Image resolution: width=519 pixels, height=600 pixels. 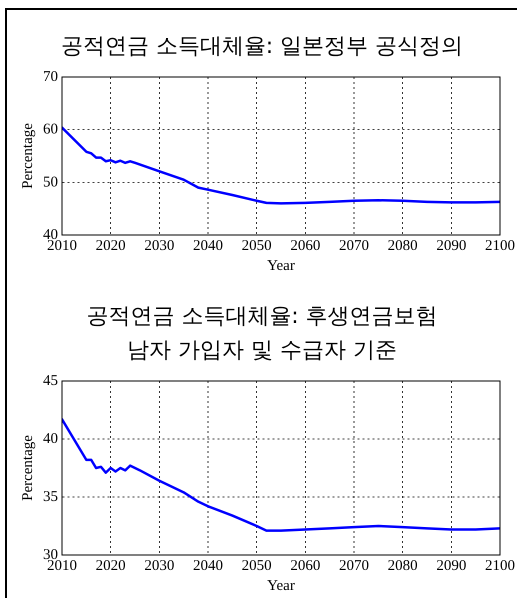 I want to click on chart-title: 공적연금 소득대체율: 후생연금보험 남자 가입자 및 수급자 기준, so click(x=262, y=334).